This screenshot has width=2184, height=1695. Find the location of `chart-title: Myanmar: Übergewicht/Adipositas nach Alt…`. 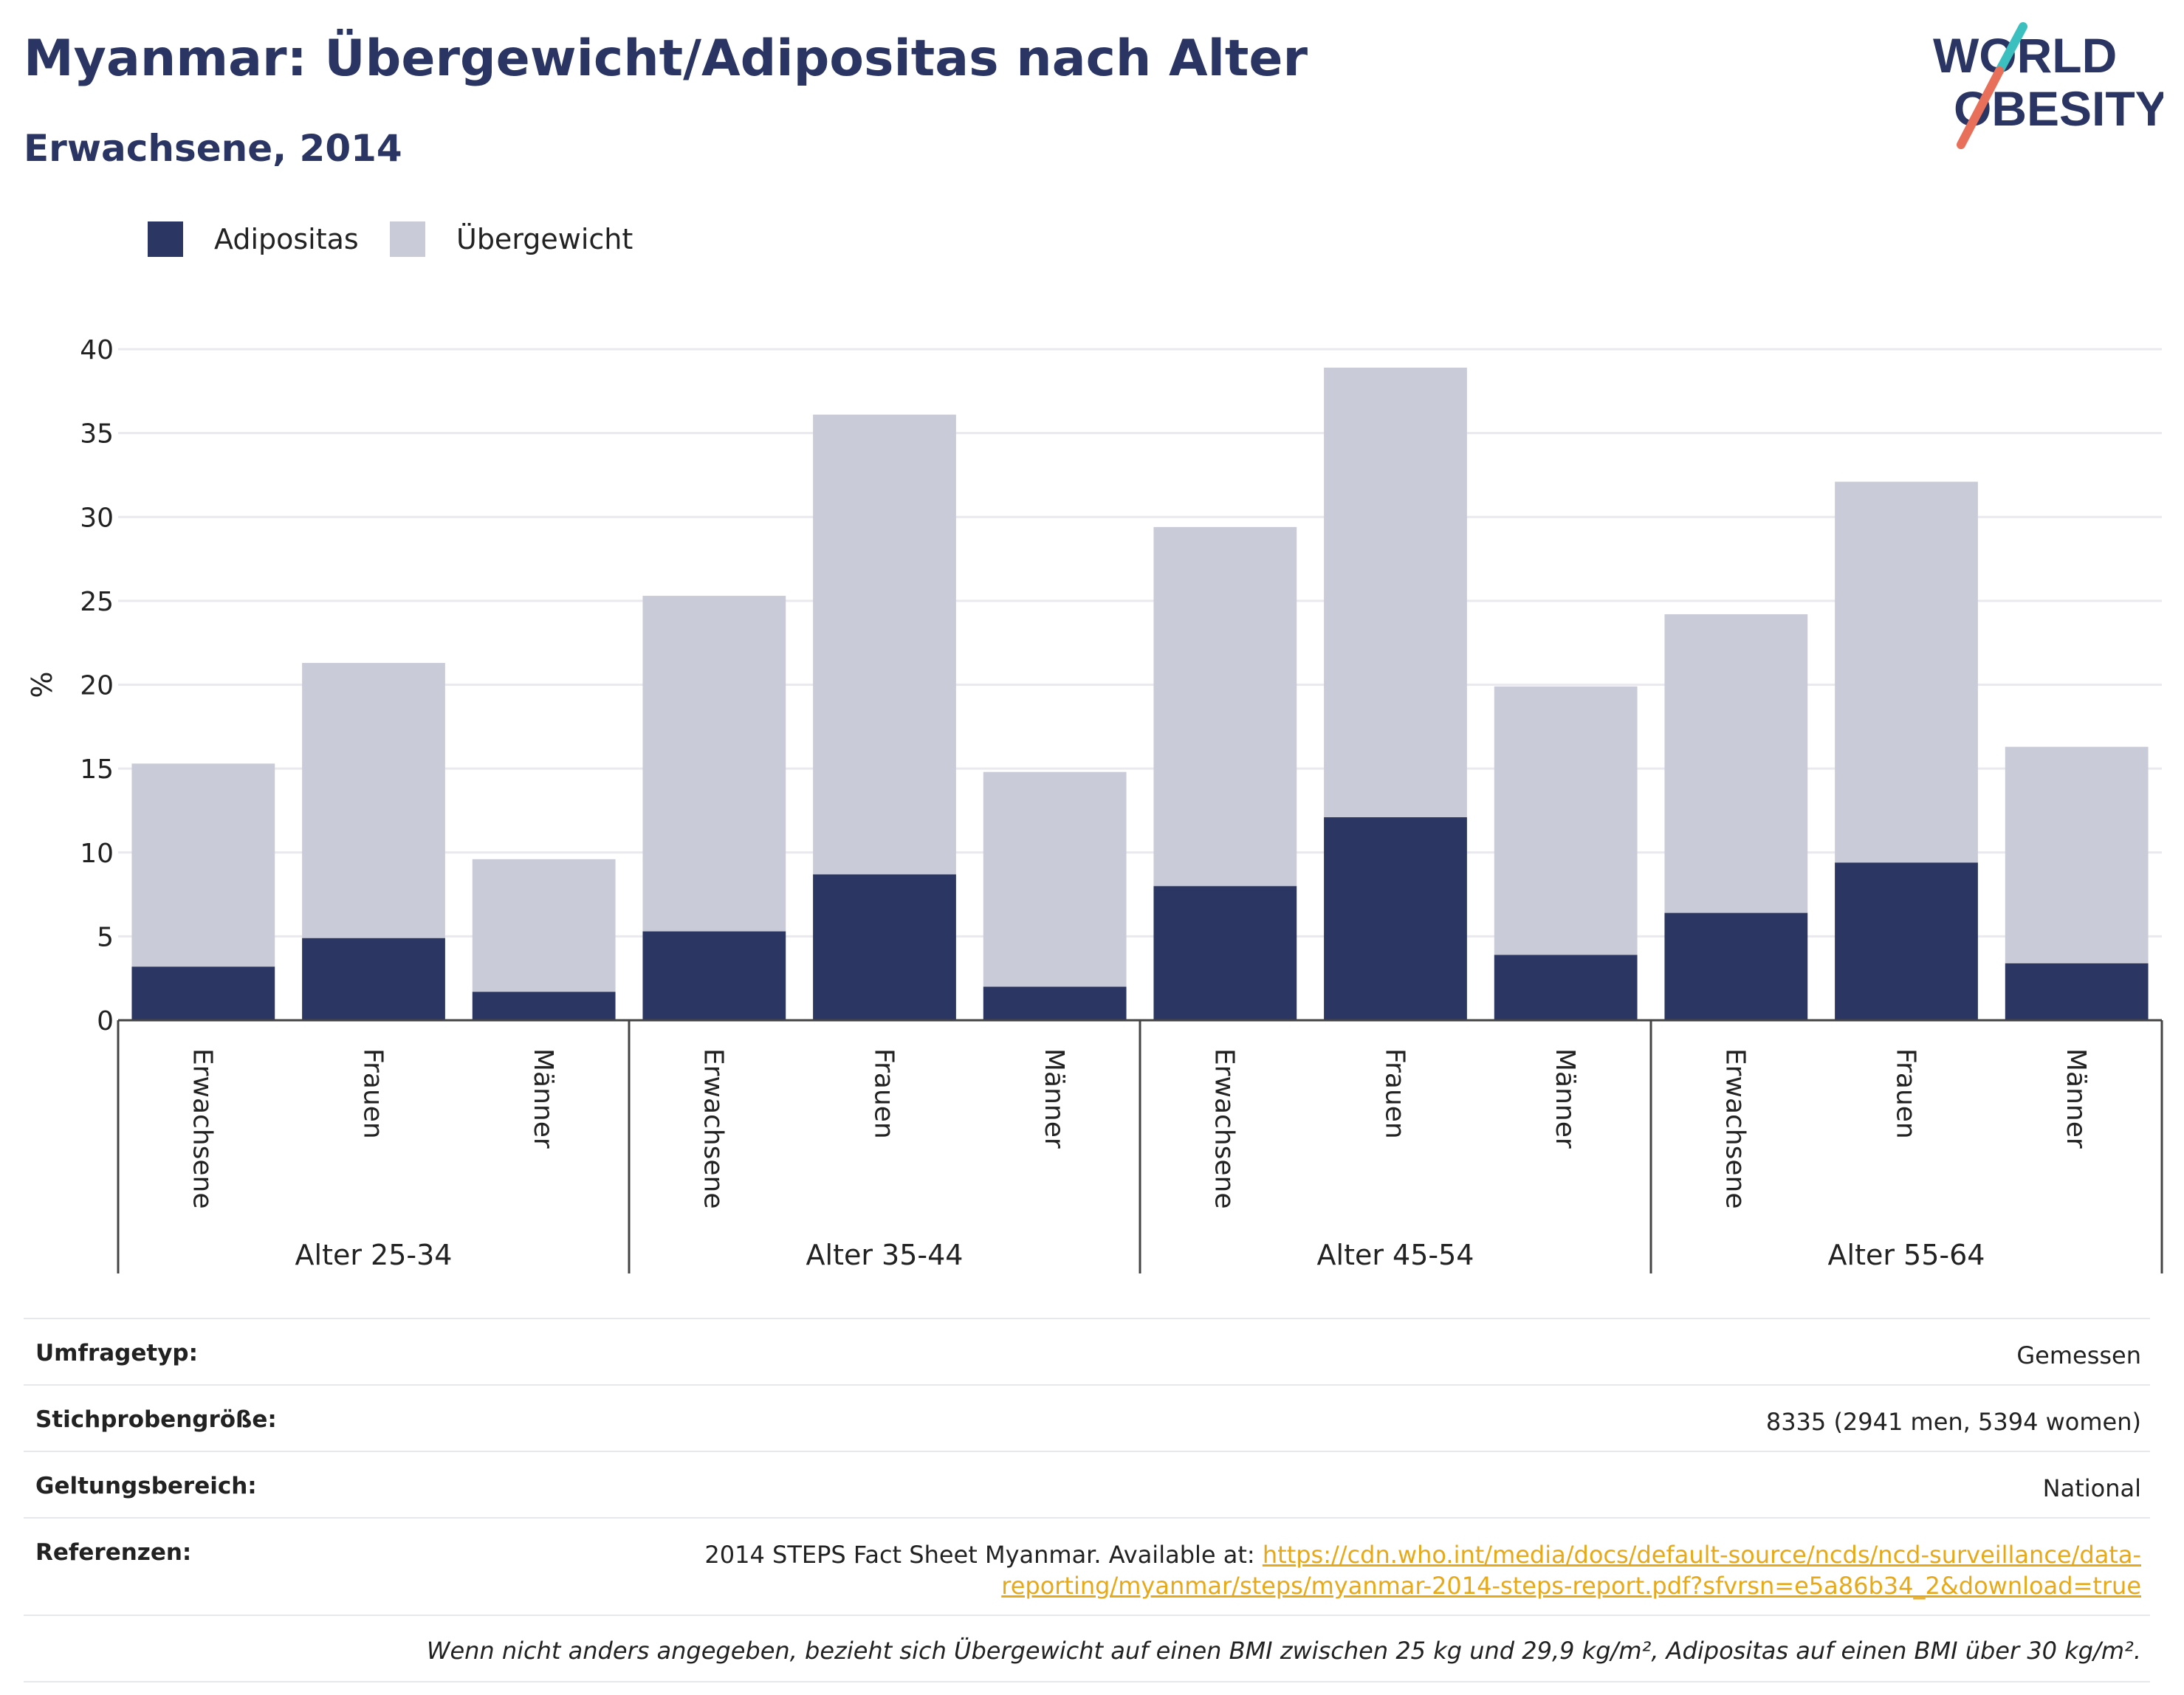

chart-title: Myanmar: Übergewicht/Adipositas nach Alt… is located at coordinates (666, 59).